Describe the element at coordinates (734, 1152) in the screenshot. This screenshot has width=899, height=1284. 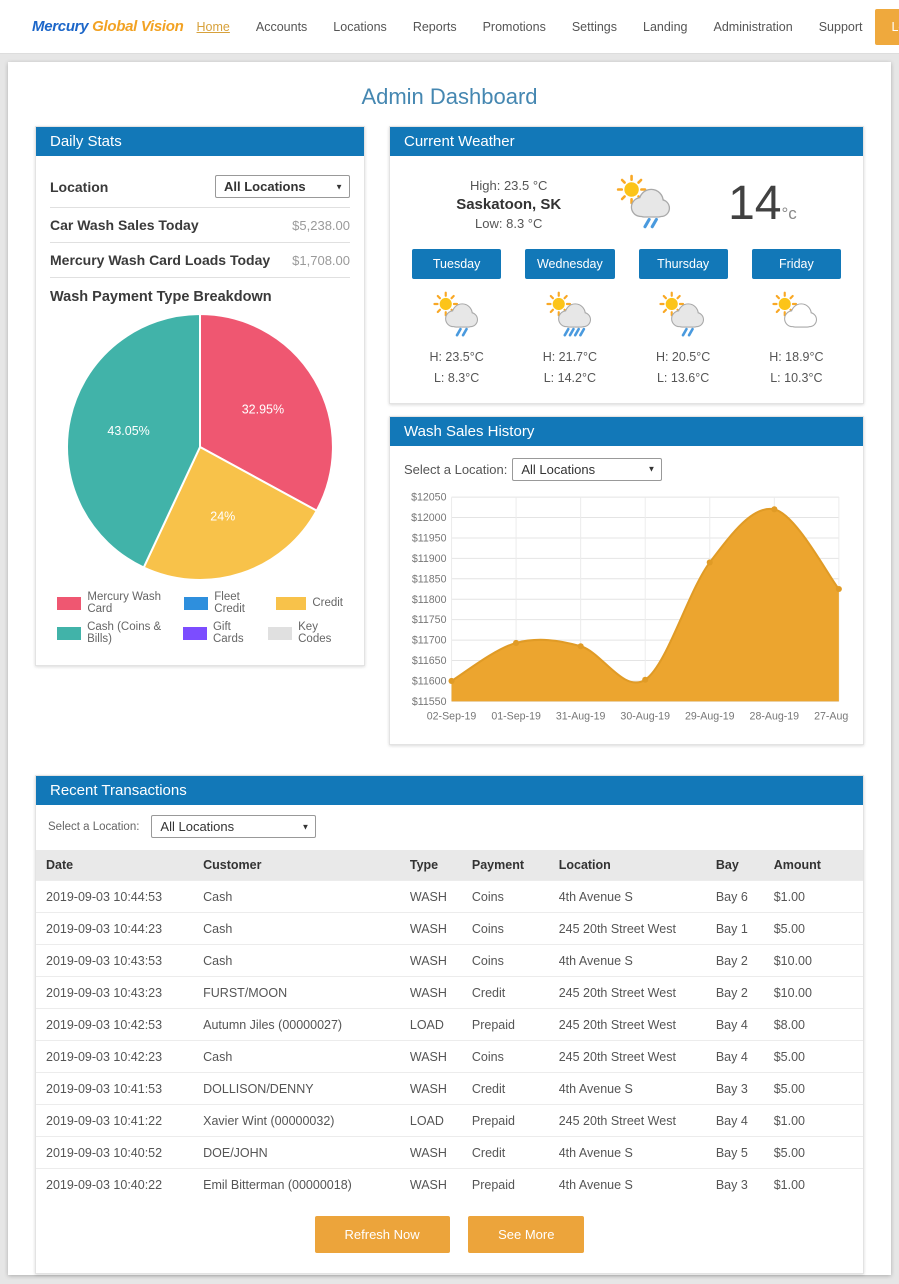
I see `table-cell: Bay 5` at that location.